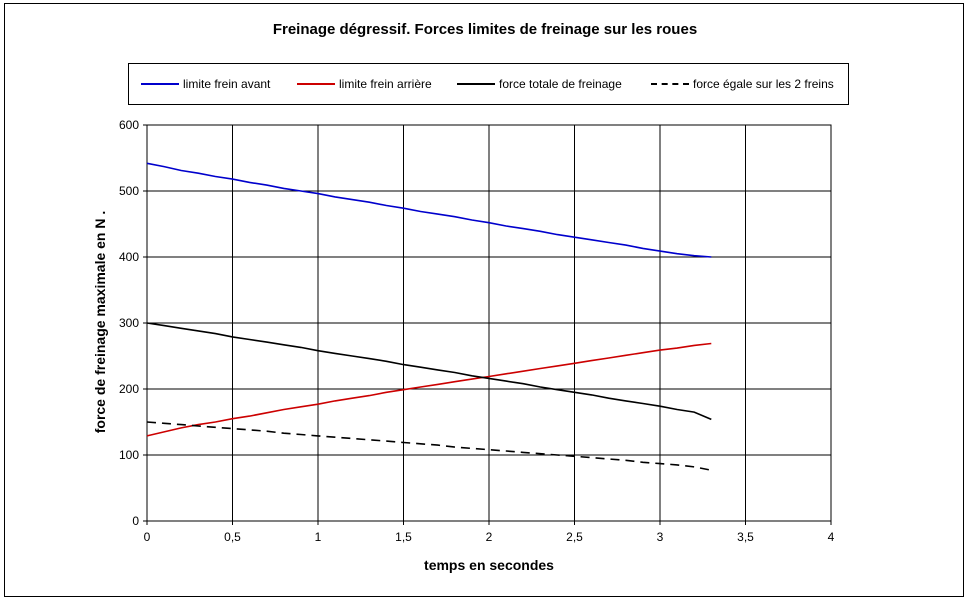 The image size is (970, 604). I want to click on legend-label-force-totale: force totale de freinage, so click(560, 84).